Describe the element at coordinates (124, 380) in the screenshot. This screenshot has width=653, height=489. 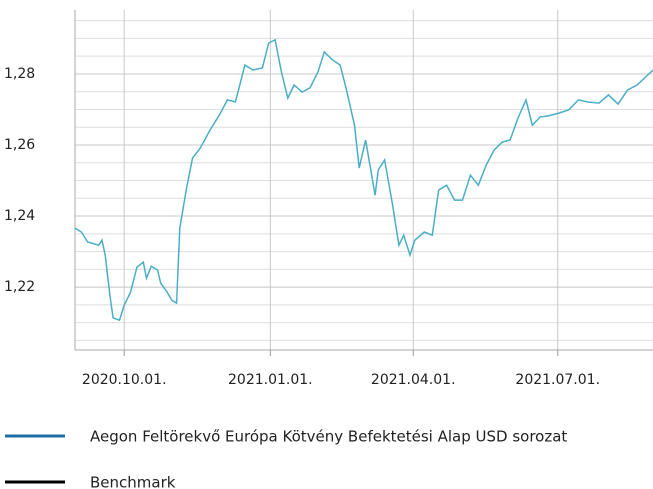
I see `x-tick-label: 2020.10.01.` at that location.